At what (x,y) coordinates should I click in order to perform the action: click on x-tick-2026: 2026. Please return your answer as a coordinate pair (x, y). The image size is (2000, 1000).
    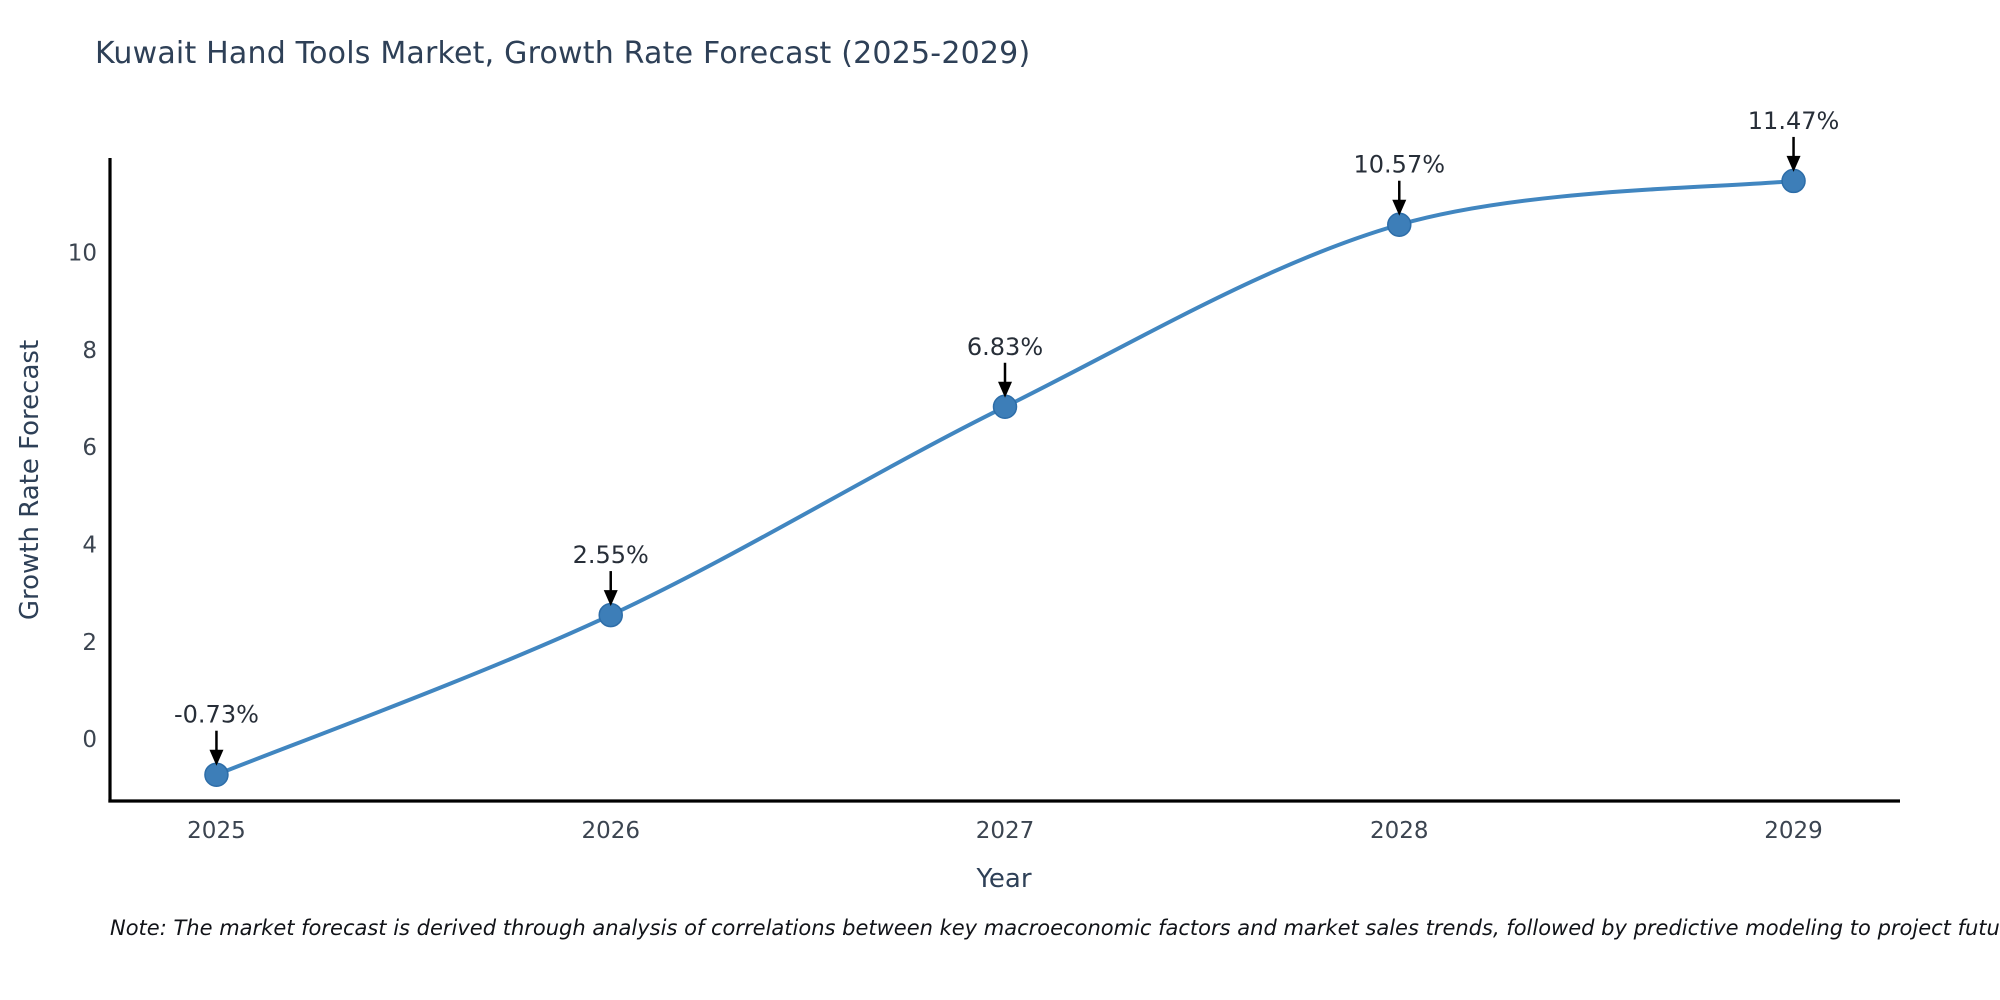
    Looking at the image, I should click on (610, 831).